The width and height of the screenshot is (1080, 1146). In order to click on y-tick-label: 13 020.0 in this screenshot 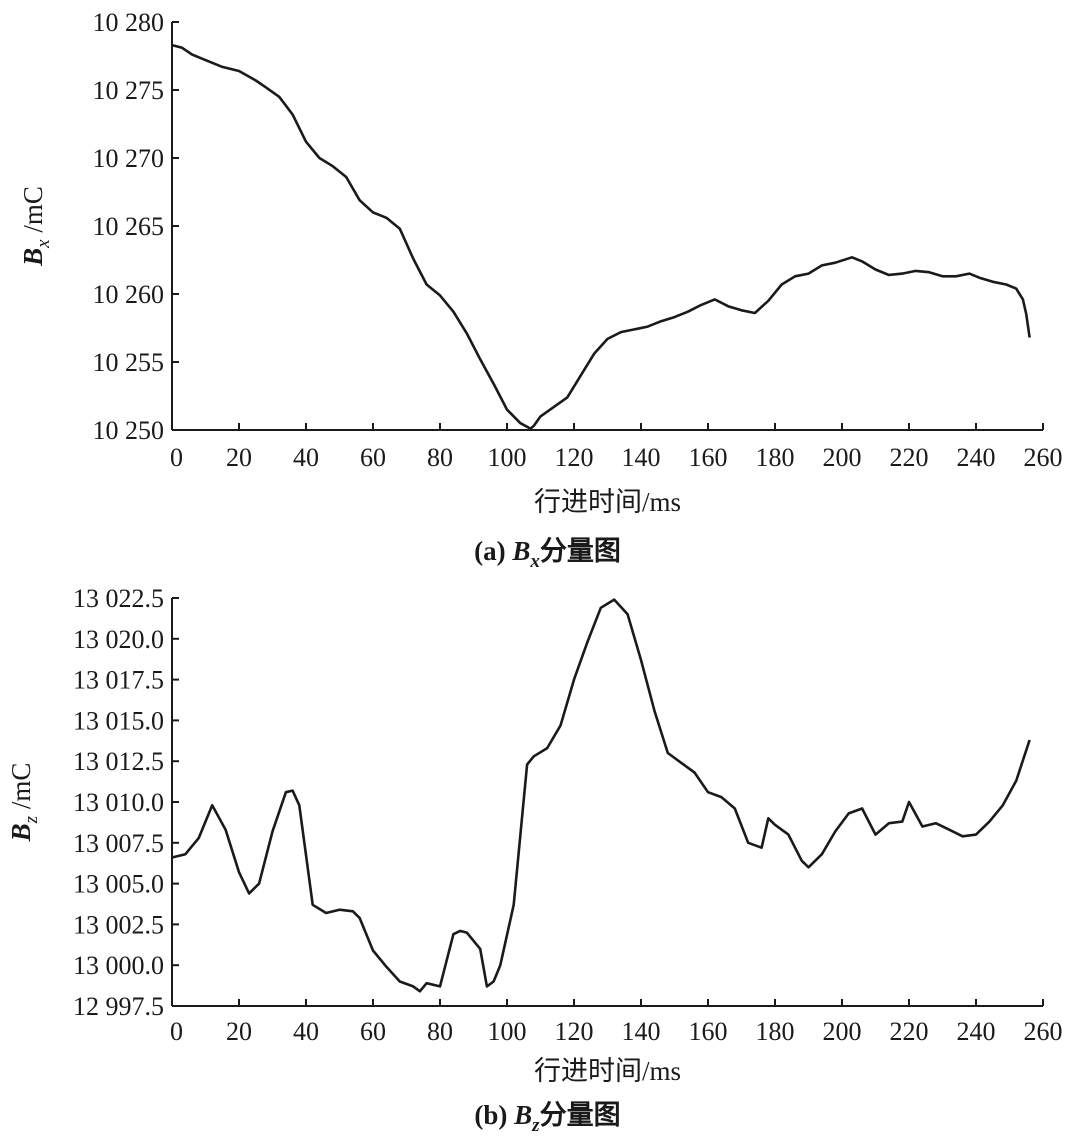, I will do `click(118, 639)`.